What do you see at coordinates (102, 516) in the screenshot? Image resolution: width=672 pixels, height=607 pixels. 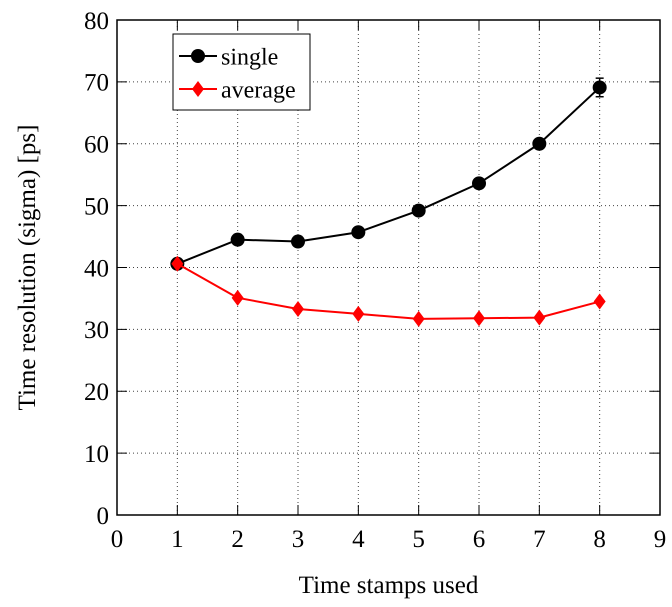 I see `y-tick-label: 0` at bounding box center [102, 516].